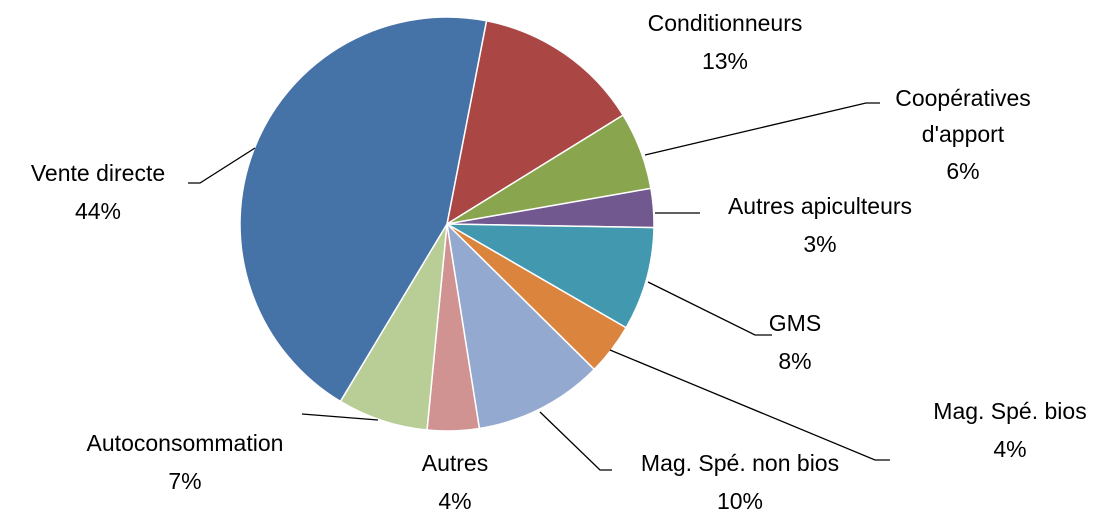  Describe the element at coordinates (184, 481) in the screenshot. I see `slice-value-label: 7%` at that location.